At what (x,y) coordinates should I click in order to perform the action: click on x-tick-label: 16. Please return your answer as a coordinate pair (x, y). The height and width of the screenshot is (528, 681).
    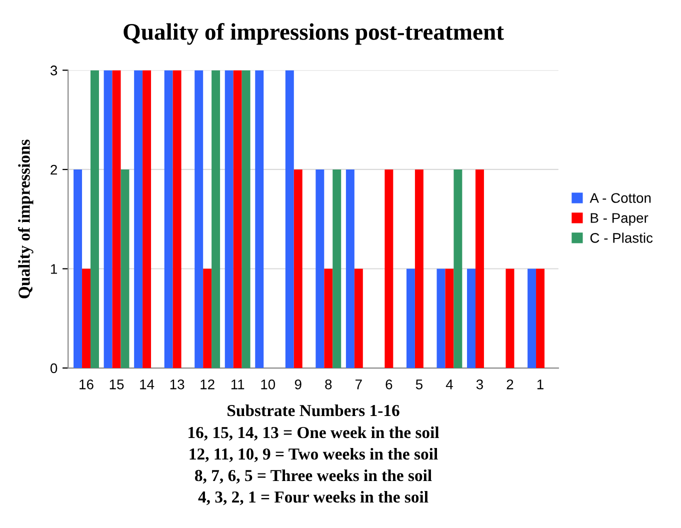
    Looking at the image, I should click on (87, 384).